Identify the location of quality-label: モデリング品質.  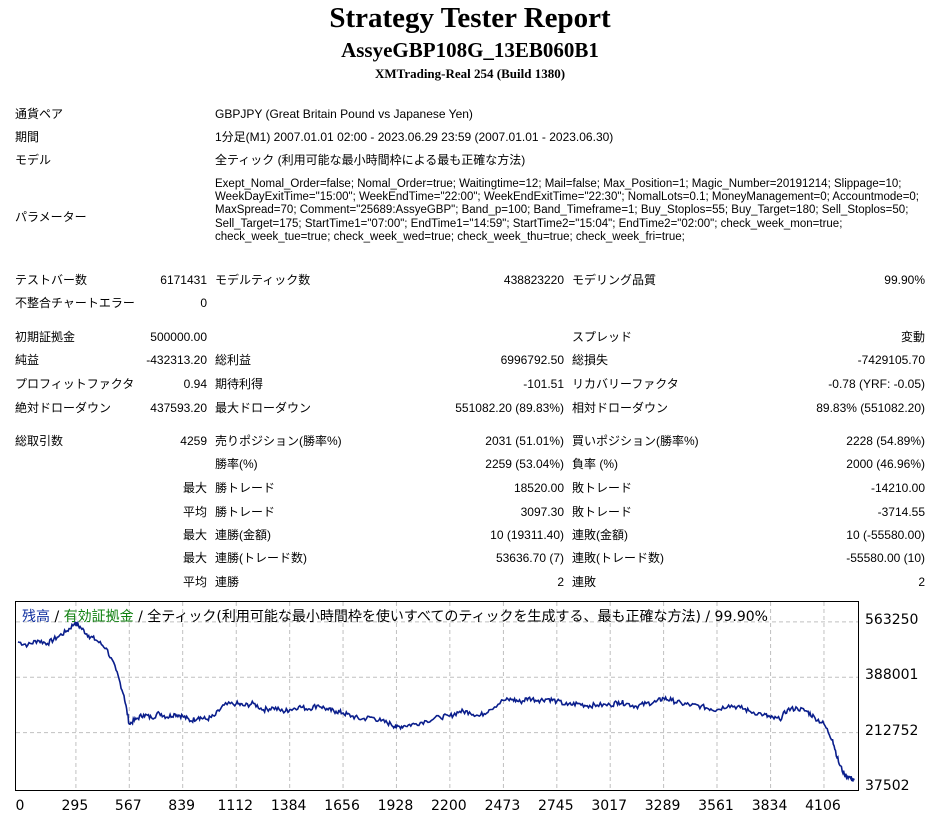
(614, 280).